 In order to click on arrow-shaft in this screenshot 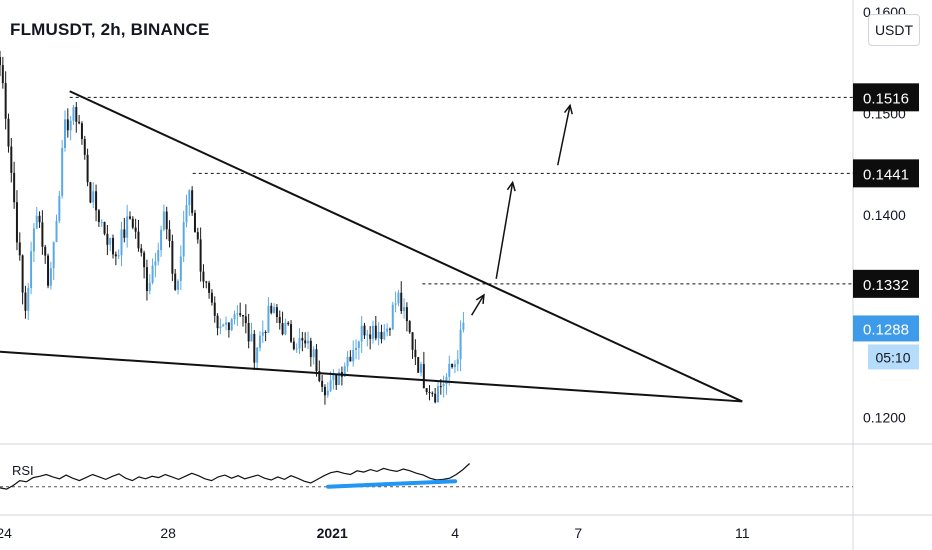, I will do `click(504, 230)`.